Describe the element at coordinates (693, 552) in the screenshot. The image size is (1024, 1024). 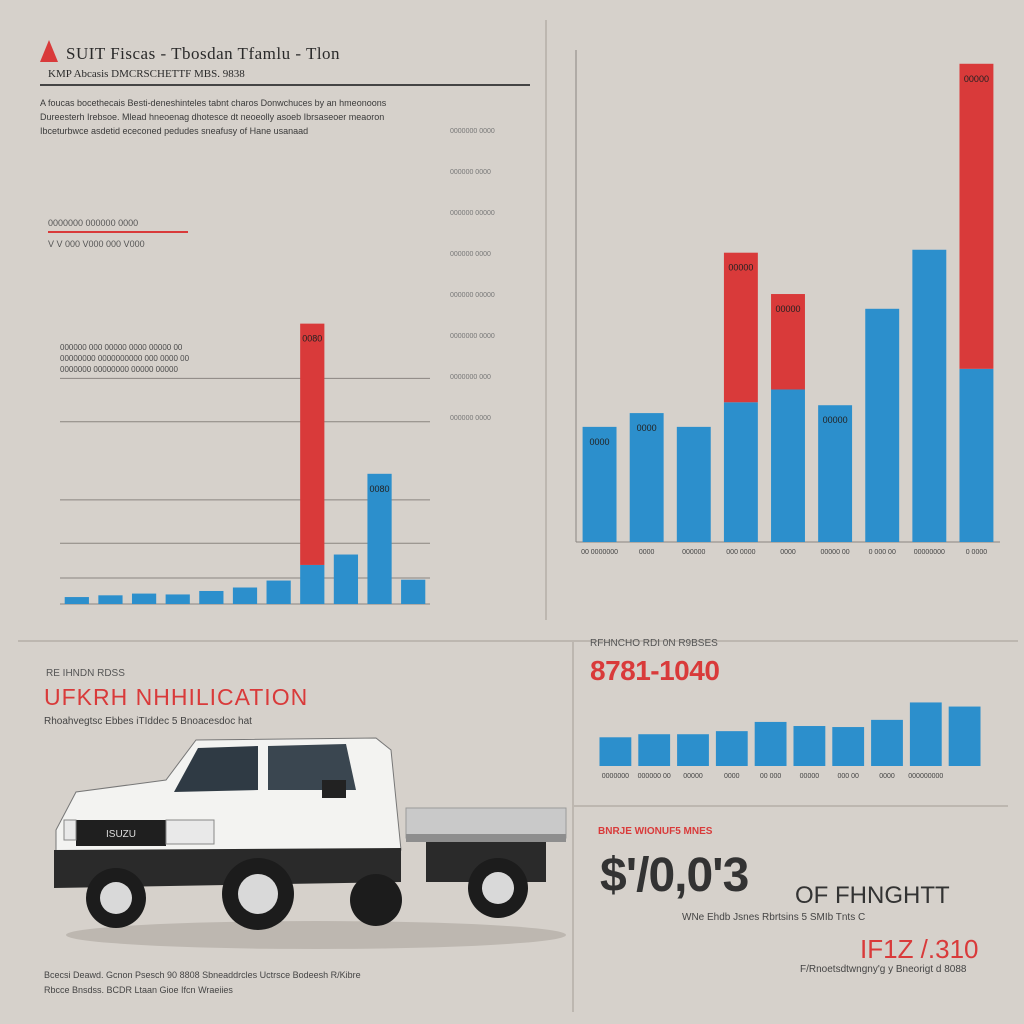
I see `category-label: 000000` at that location.